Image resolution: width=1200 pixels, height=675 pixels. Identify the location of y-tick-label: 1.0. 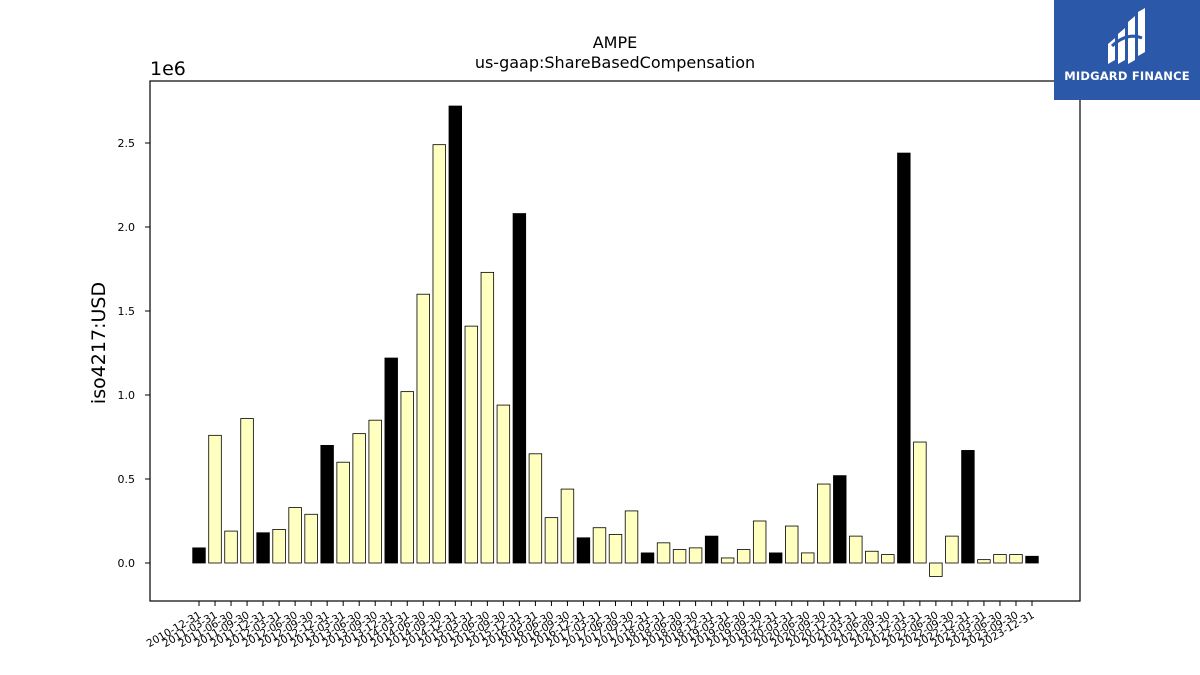
(127, 395).